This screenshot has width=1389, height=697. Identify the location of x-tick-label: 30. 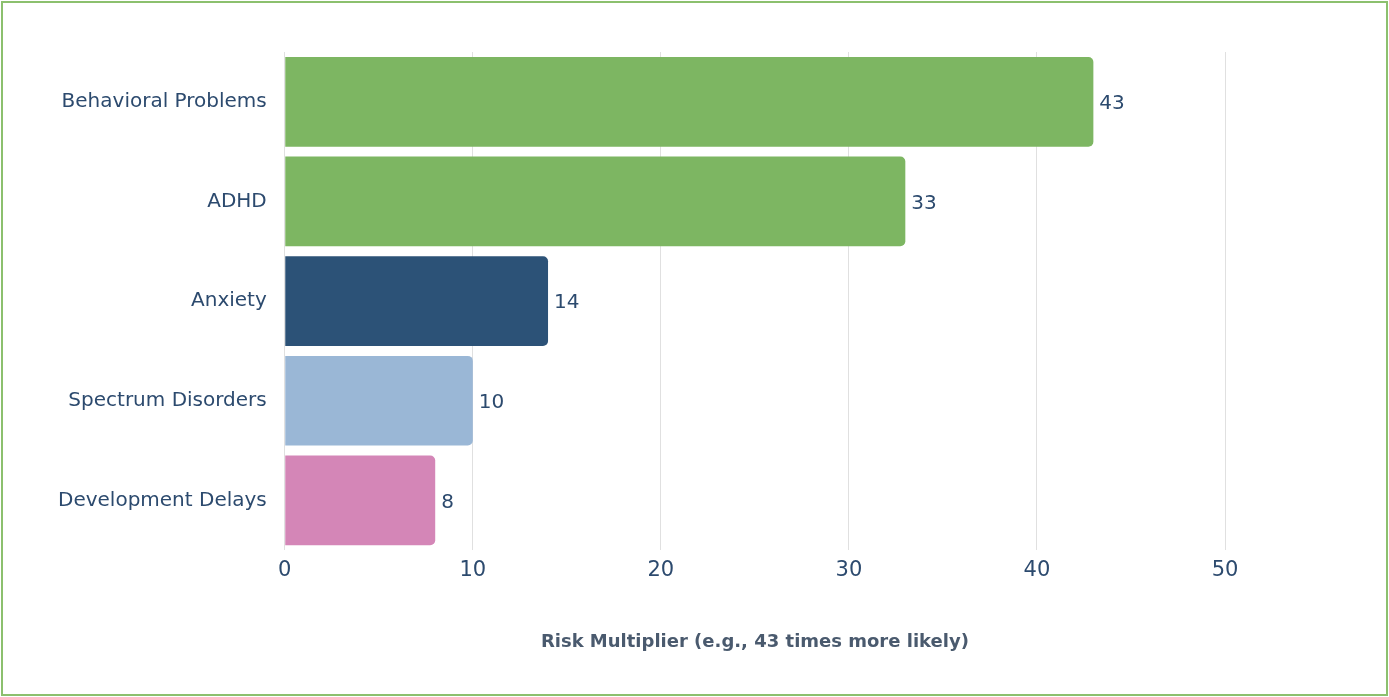
(849, 569).